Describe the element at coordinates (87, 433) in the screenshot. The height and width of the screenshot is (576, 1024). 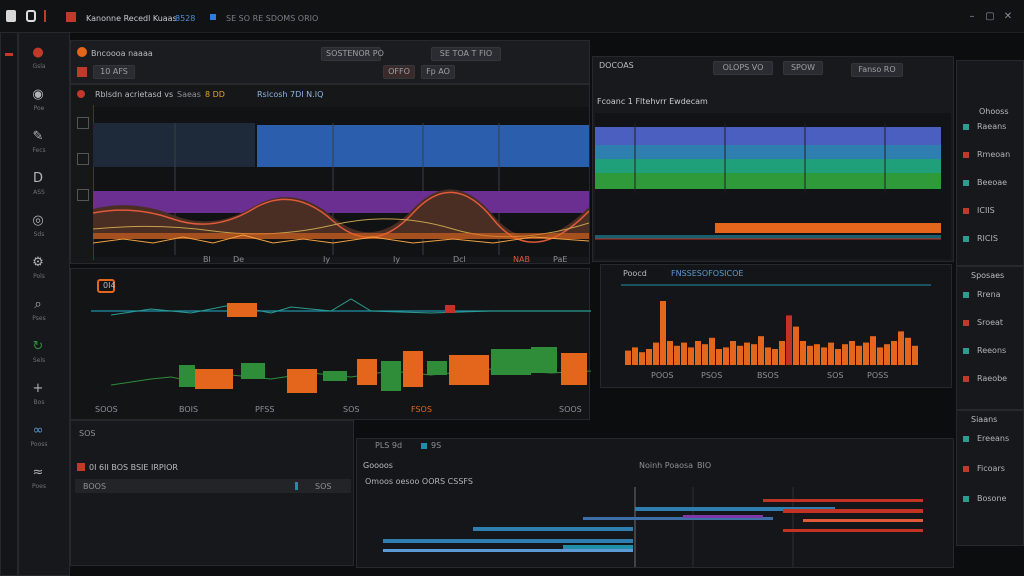
I see `bottom-left-tab: SOS` at that location.